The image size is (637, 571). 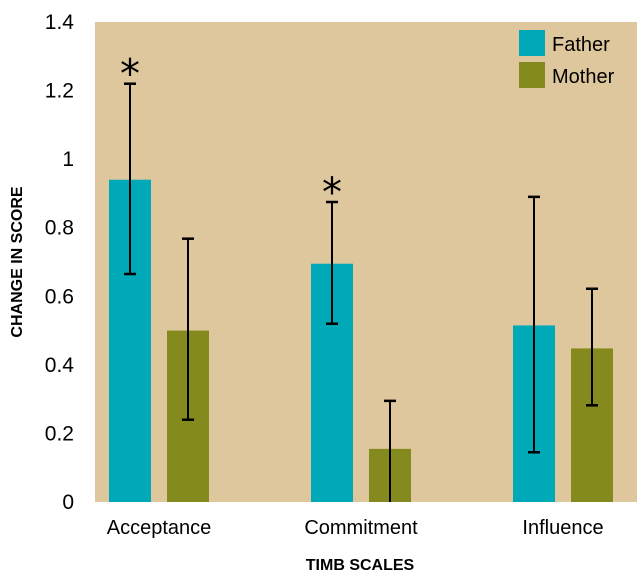 What do you see at coordinates (59, 433) in the screenshot?
I see `y-tick-label: 0.2` at bounding box center [59, 433].